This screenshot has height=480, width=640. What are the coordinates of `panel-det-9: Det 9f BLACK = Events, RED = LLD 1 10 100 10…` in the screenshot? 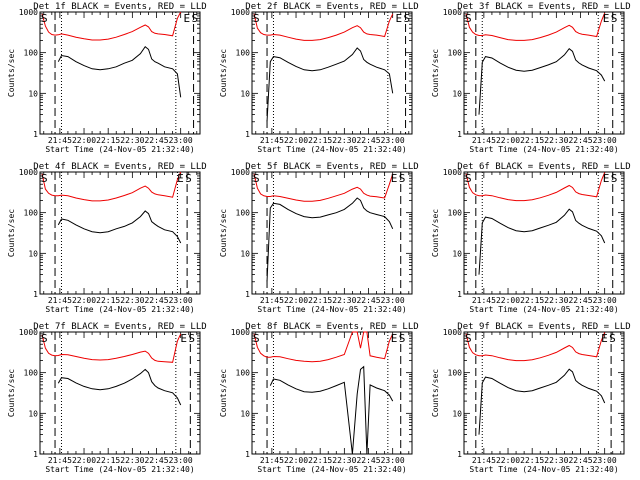 It's located at (531, 398).